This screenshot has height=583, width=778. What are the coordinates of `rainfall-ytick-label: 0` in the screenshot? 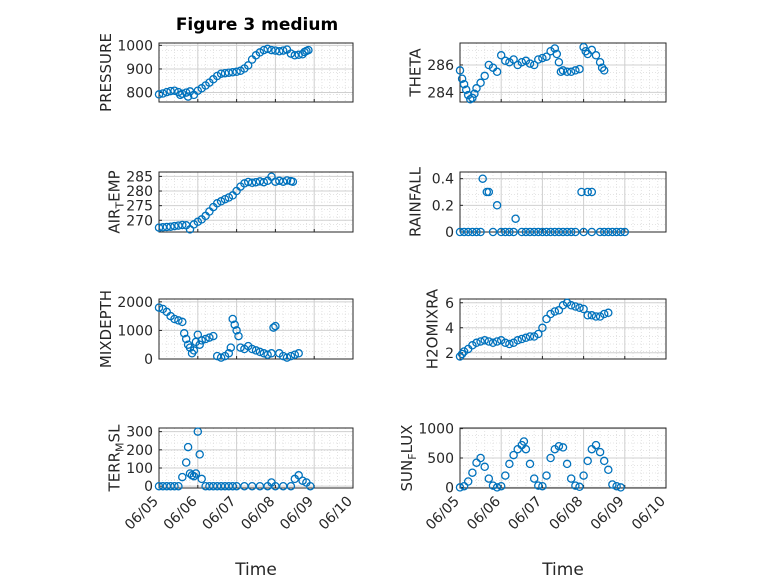 It's located at (449, 233).